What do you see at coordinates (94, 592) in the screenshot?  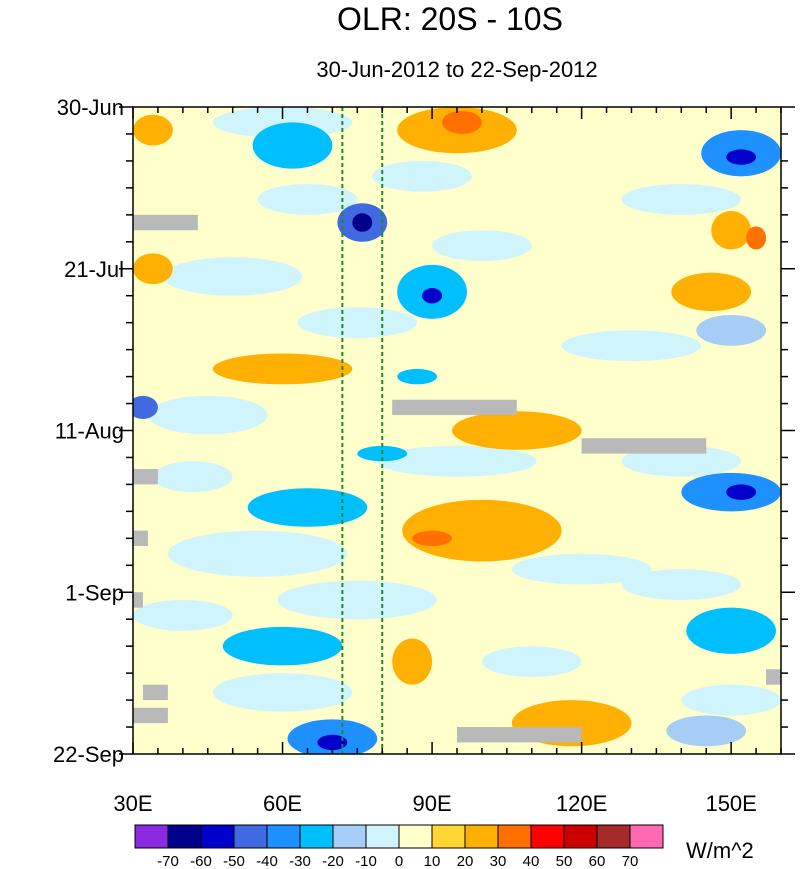 I see `y-tick-label: 1-Sep` at bounding box center [94, 592].